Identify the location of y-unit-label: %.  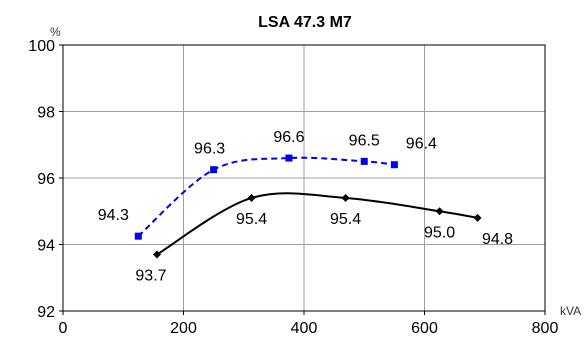
(55, 32).